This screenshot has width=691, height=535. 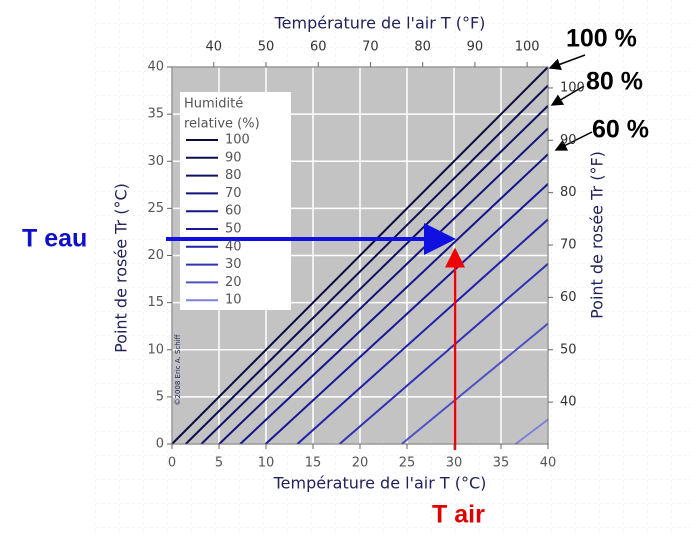 I want to click on y-tick-label: 5, so click(x=160, y=396).